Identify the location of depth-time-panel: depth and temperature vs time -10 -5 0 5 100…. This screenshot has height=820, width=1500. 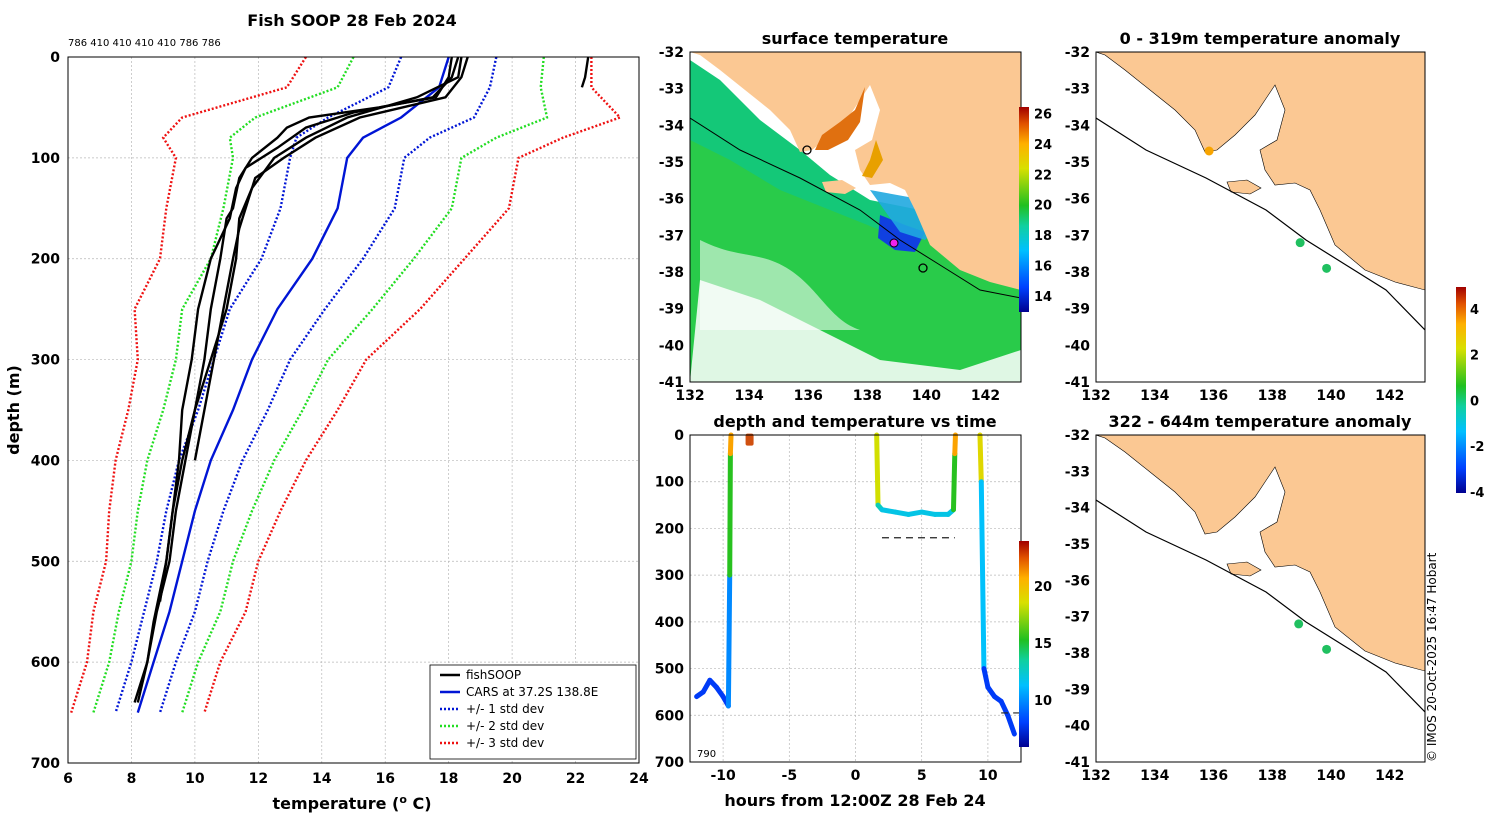
(853, 611).